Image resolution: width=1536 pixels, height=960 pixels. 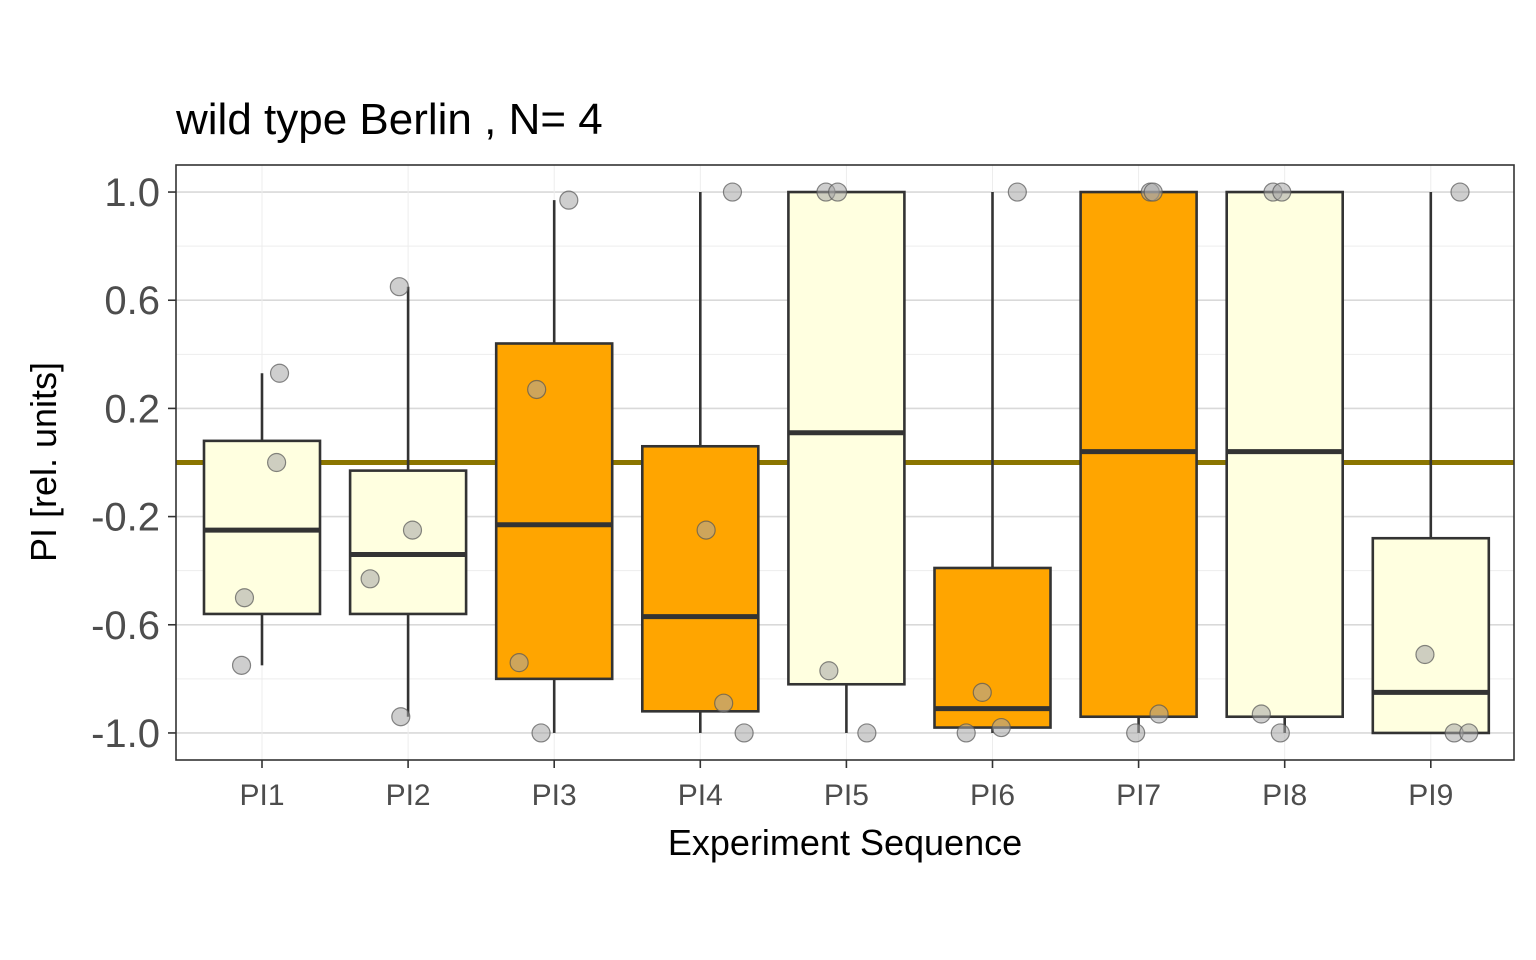 I want to click on box-PI2, so click(x=408, y=501).